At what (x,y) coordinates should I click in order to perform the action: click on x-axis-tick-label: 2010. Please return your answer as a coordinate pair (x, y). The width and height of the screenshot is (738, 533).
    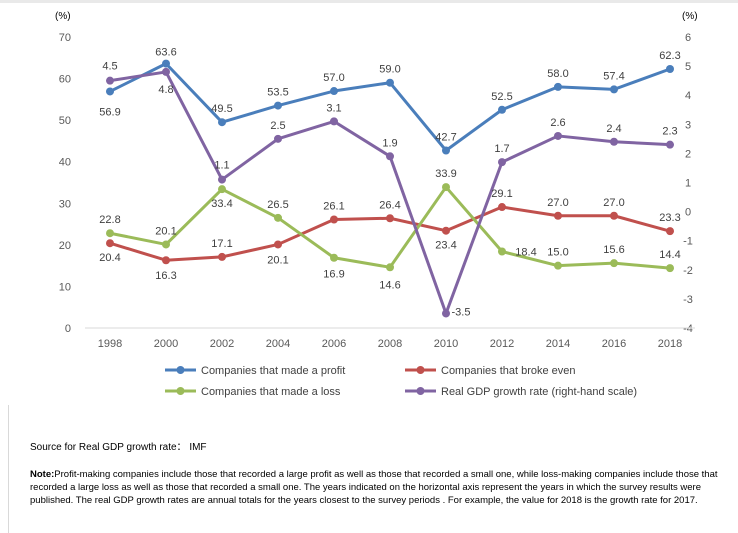
    Looking at the image, I should click on (446, 344).